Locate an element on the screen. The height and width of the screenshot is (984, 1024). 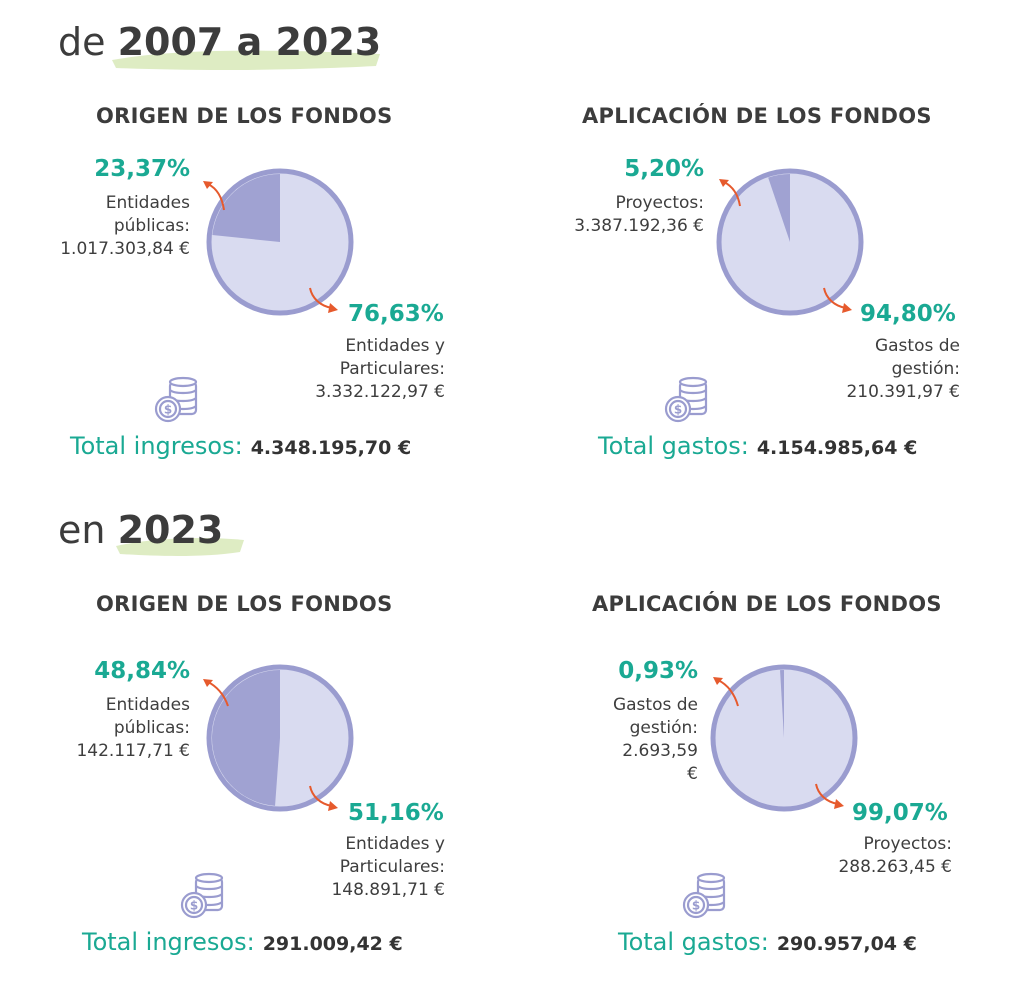
section-title-prefix: en is located at coordinates (82, 530).